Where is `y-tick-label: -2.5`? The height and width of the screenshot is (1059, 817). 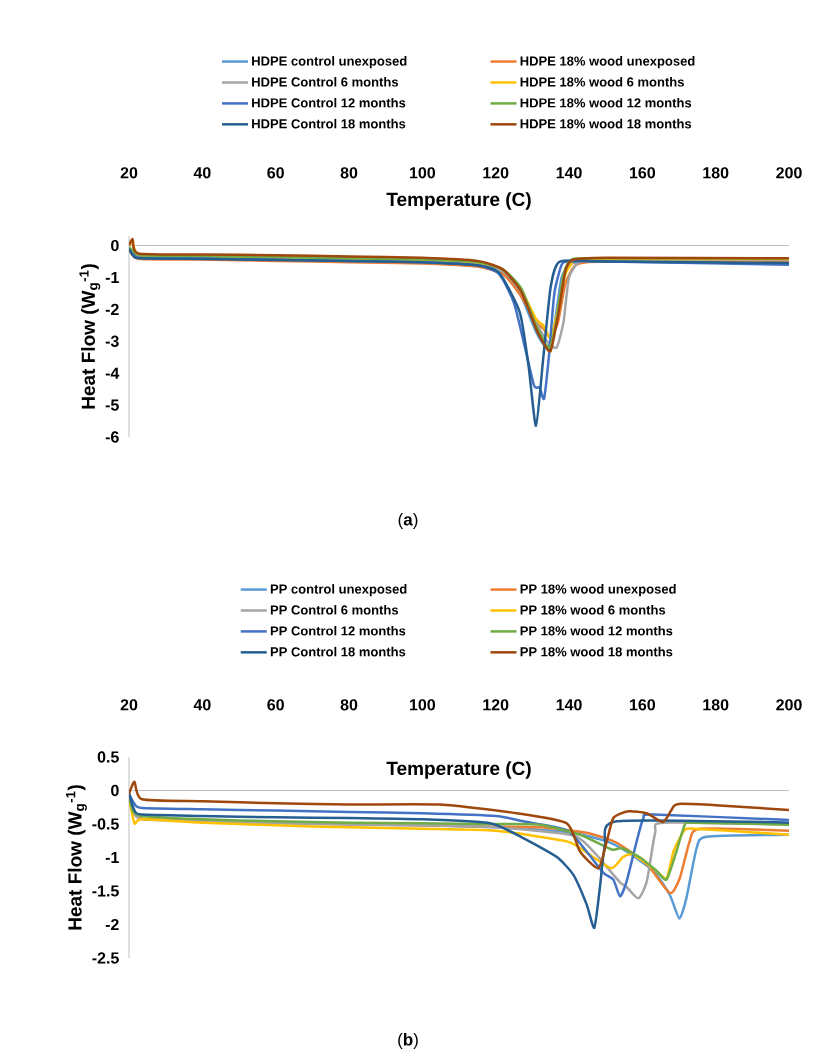 y-tick-label: -2.5 is located at coordinates (105, 958).